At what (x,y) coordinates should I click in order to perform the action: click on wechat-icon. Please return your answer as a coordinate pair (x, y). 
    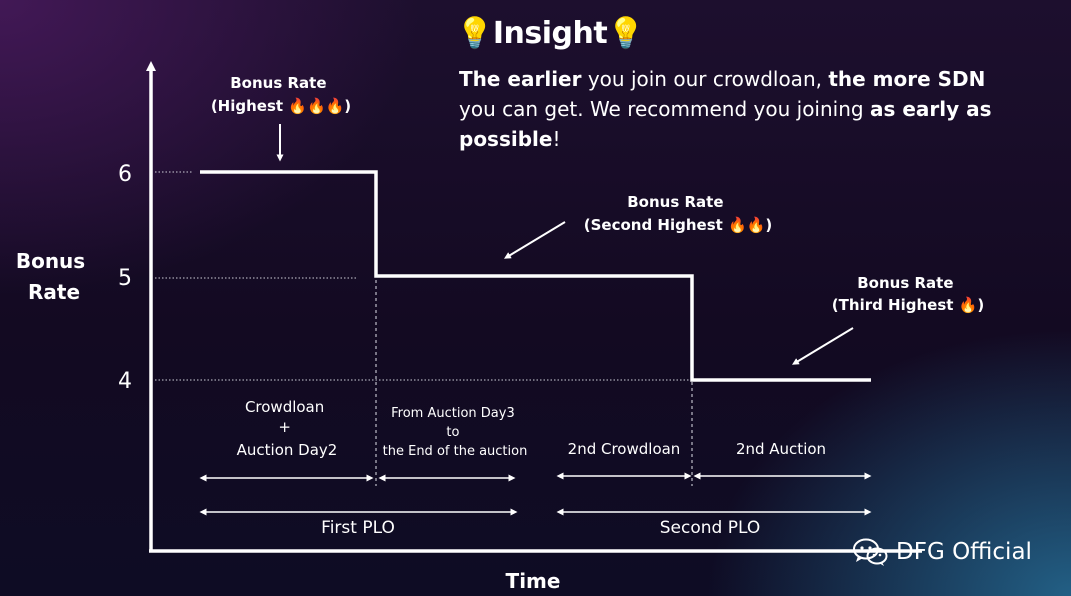
    Looking at the image, I should click on (870, 552).